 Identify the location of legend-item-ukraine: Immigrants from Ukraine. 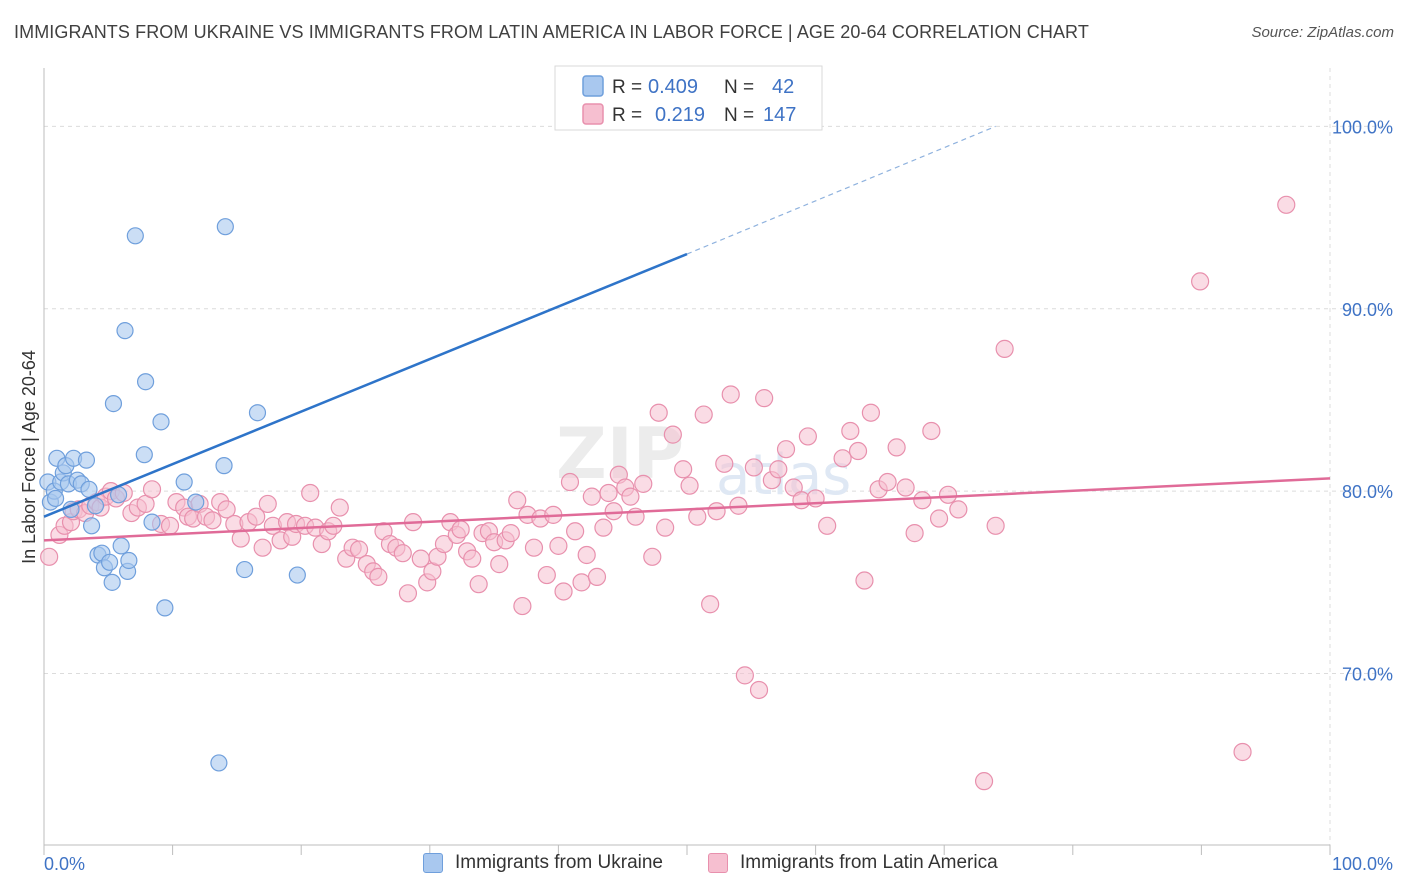
(543, 863).